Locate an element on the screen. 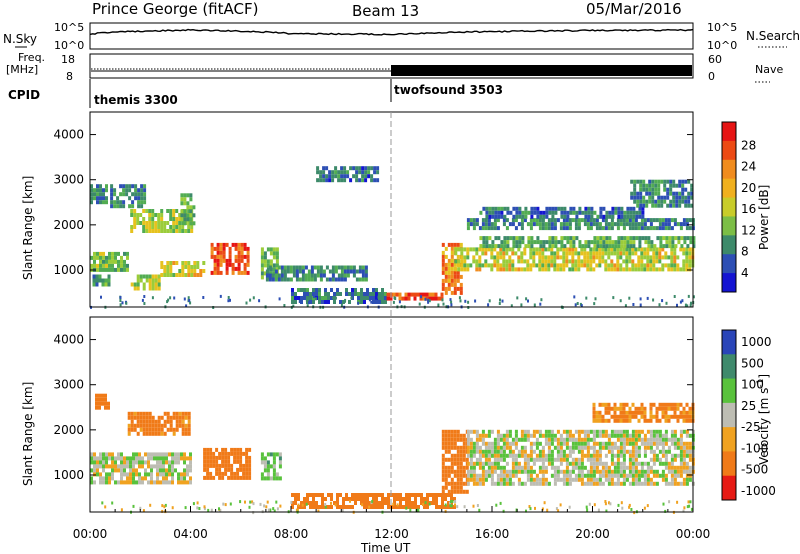 Image resolution: width=800 pixels, height=554 pixels. nave-tick-top: 60 is located at coordinates (715, 59).